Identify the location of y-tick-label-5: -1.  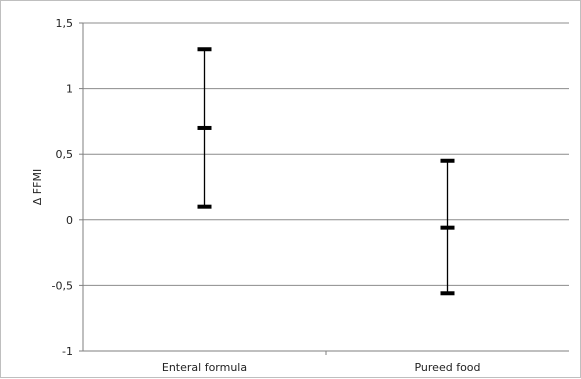
(67, 351).